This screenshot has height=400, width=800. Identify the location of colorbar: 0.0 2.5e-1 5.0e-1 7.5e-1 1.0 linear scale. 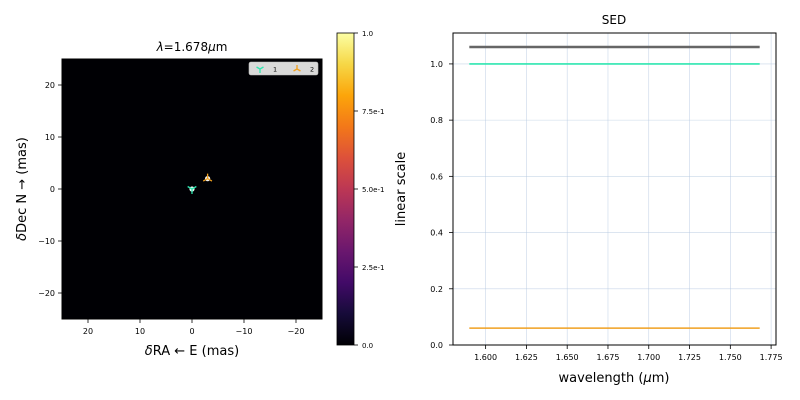
(372, 190).